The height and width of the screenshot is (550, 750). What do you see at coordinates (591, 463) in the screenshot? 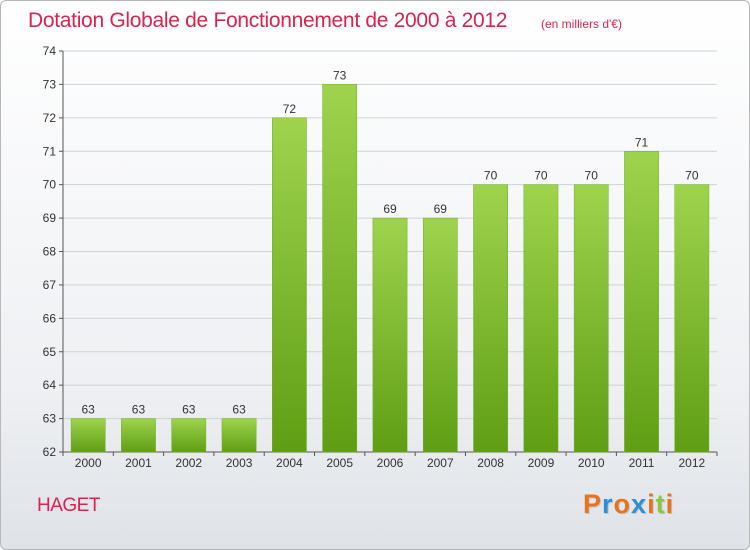
I see `x-tick-label: 2010` at bounding box center [591, 463].